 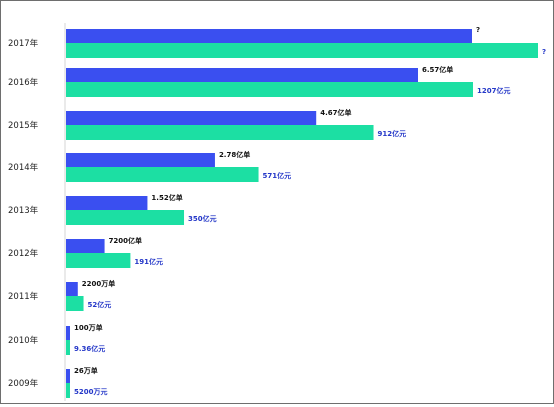 What do you see at coordinates (98, 283) in the screenshot?
I see `orders-data-label: 2200万单` at bounding box center [98, 283].